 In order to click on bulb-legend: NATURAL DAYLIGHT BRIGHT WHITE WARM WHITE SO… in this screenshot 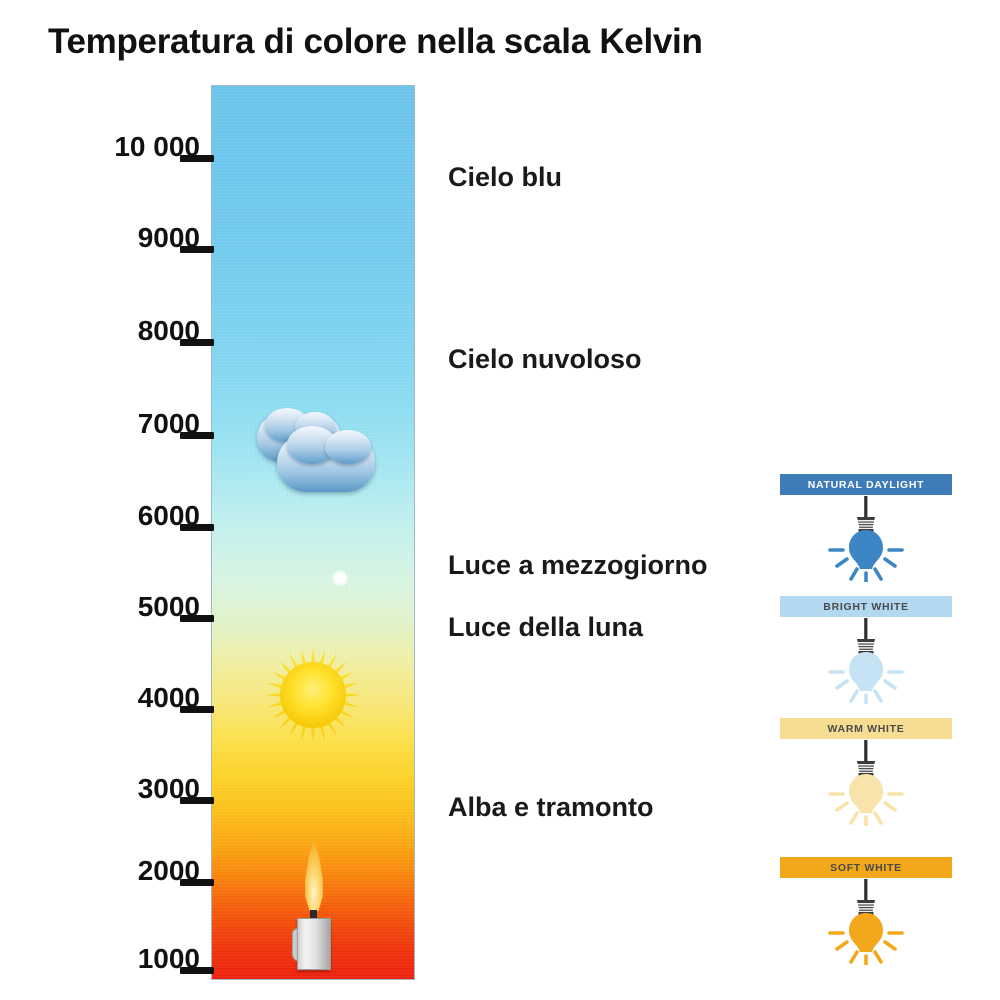, I will do `click(866, 720)`.